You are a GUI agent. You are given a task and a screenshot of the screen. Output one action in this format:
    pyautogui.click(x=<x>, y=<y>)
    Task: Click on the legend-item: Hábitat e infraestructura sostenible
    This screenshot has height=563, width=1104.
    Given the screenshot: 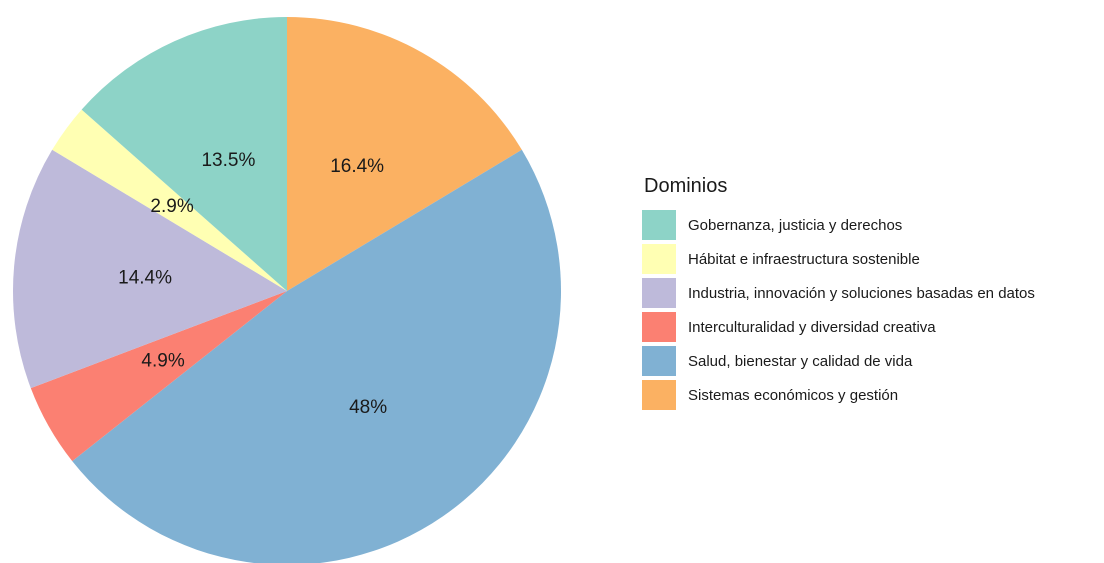 What is the action you would take?
    pyautogui.click(x=872, y=259)
    